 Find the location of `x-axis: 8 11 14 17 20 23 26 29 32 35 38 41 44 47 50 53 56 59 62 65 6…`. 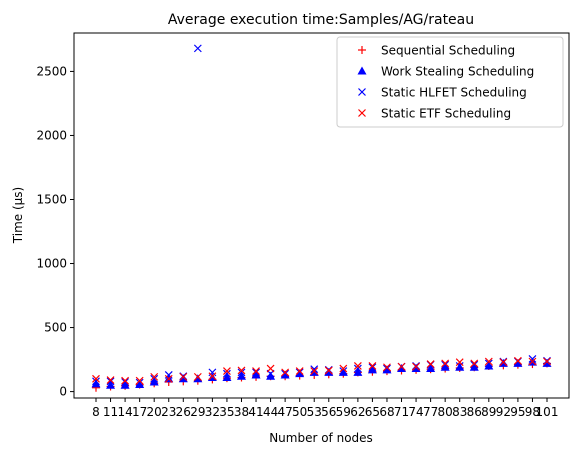

x-axis: 8 11 14 17 20 23 26 29 32 35 38 41 44 47 50 53 56 59 62 65 6… is located at coordinates (325, 408).